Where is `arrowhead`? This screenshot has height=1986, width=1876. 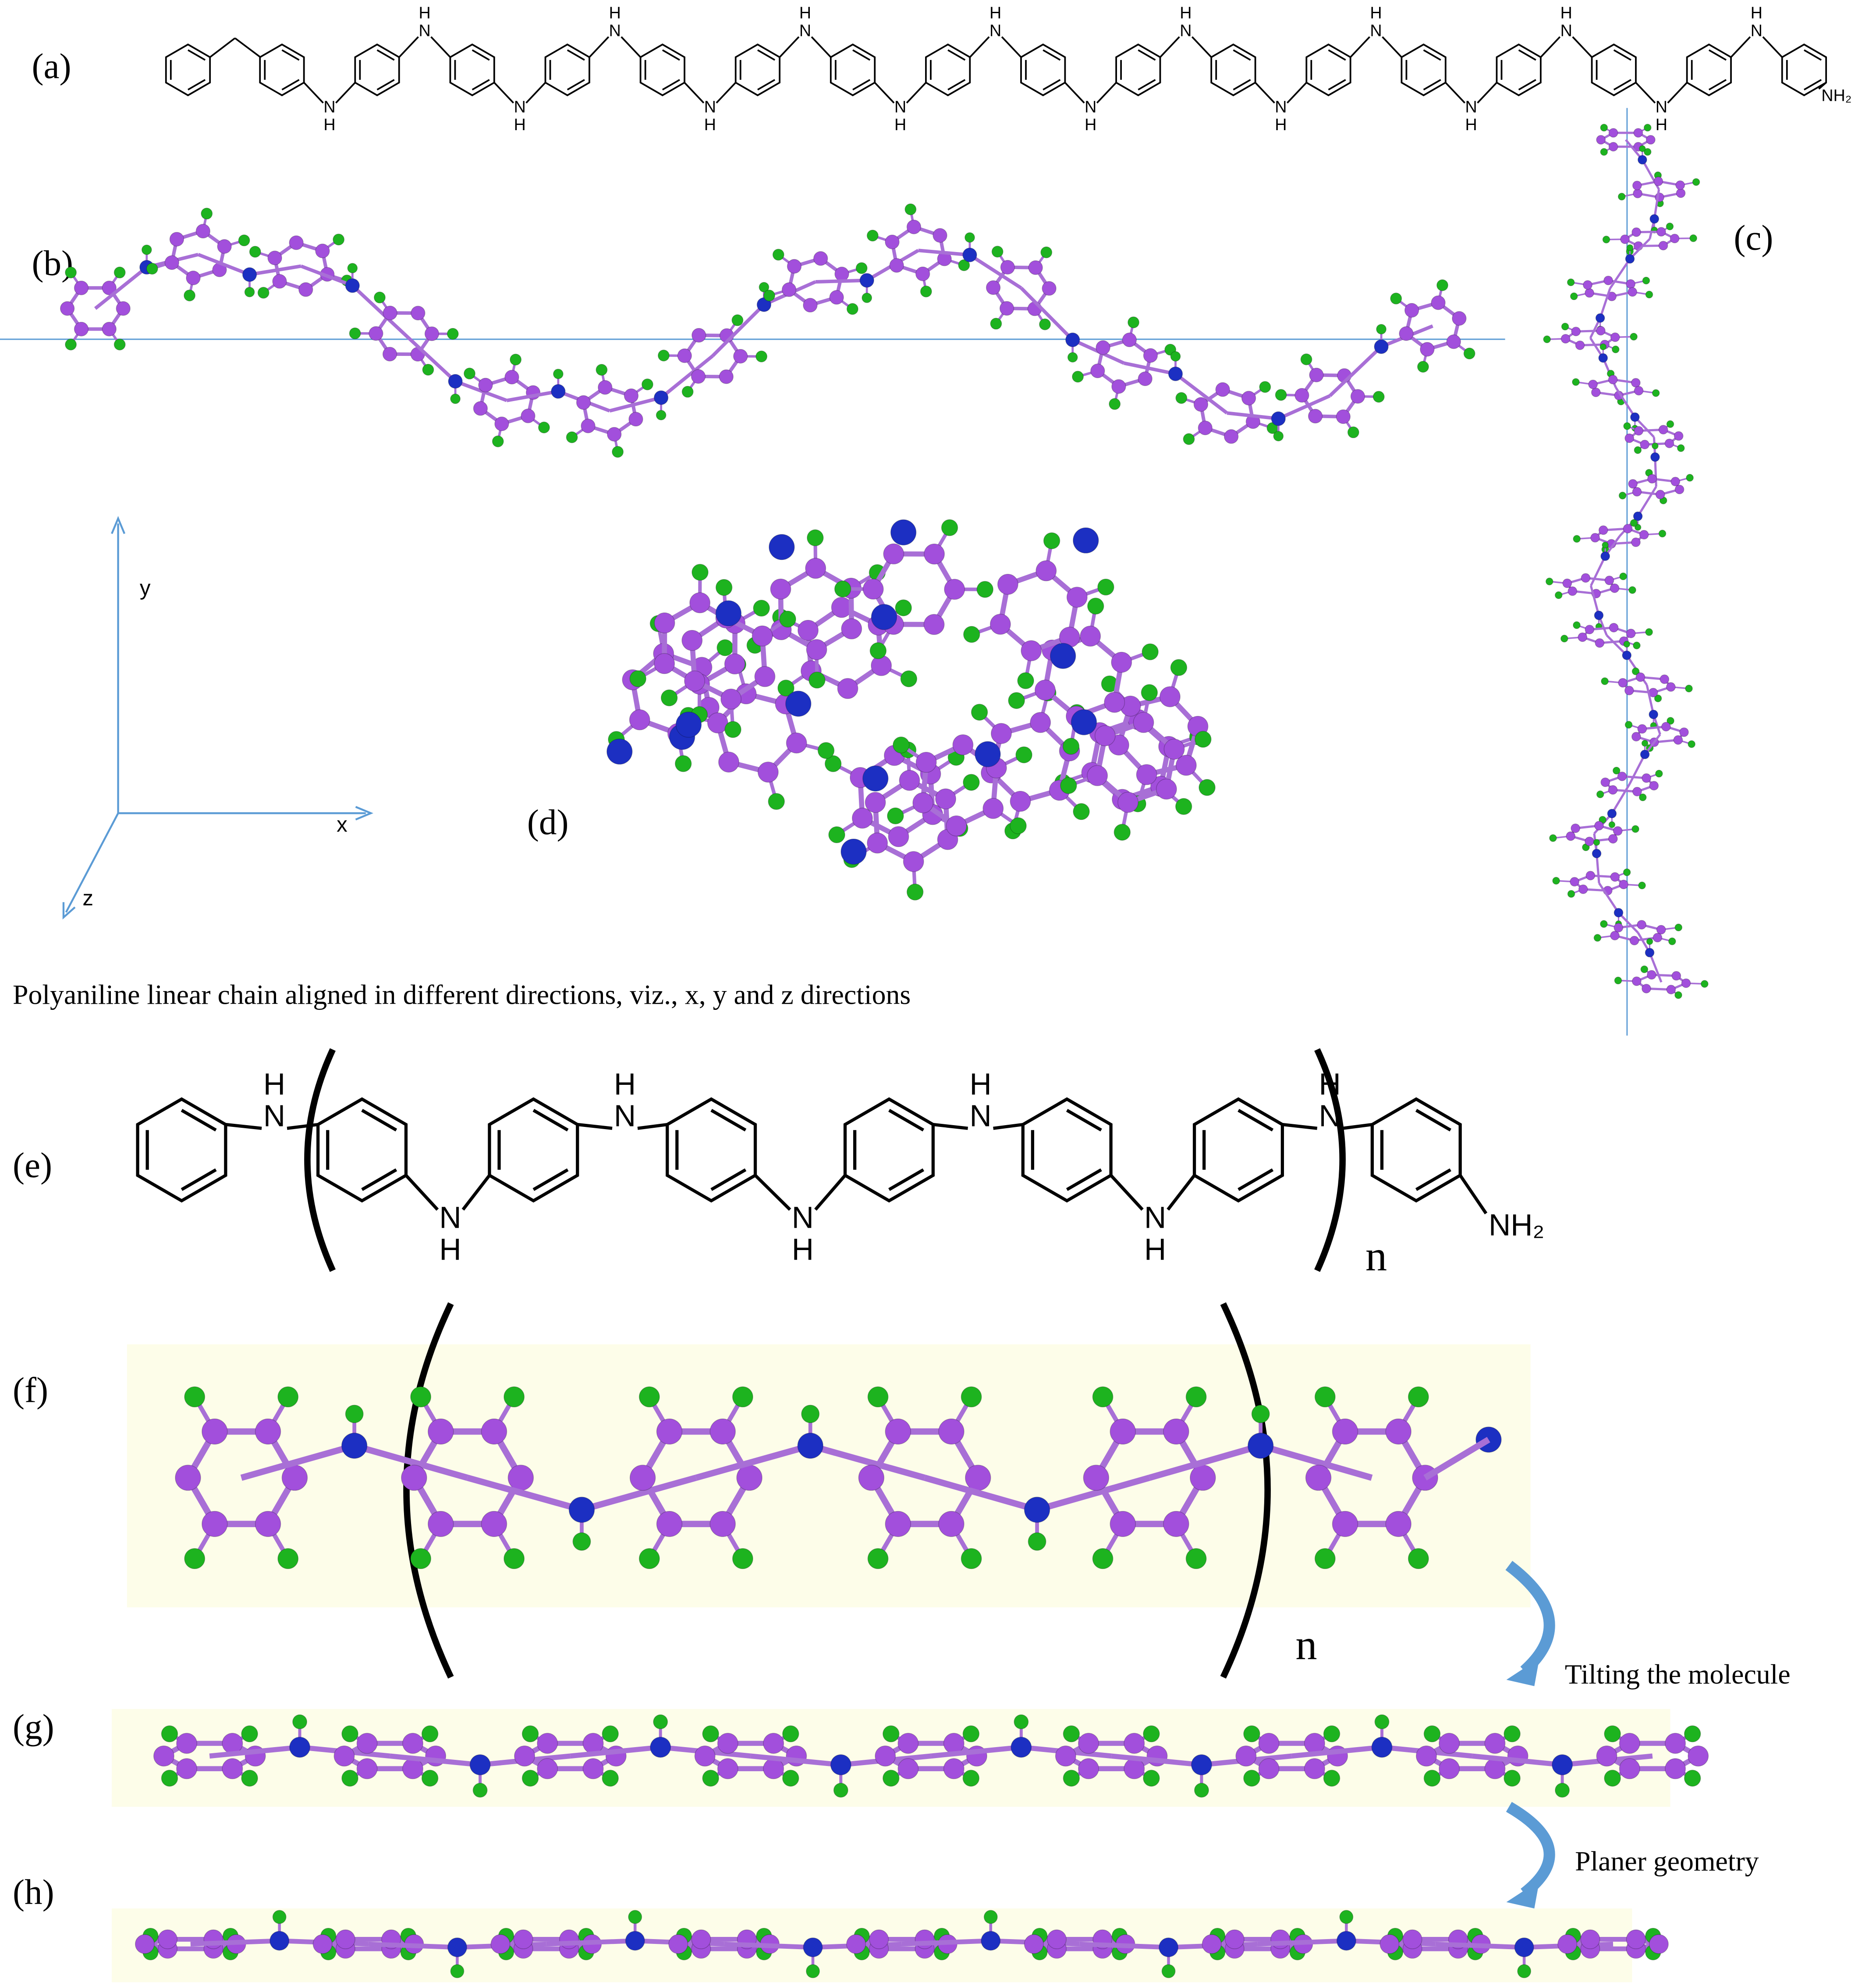 arrowhead is located at coordinates (1522, 1894).